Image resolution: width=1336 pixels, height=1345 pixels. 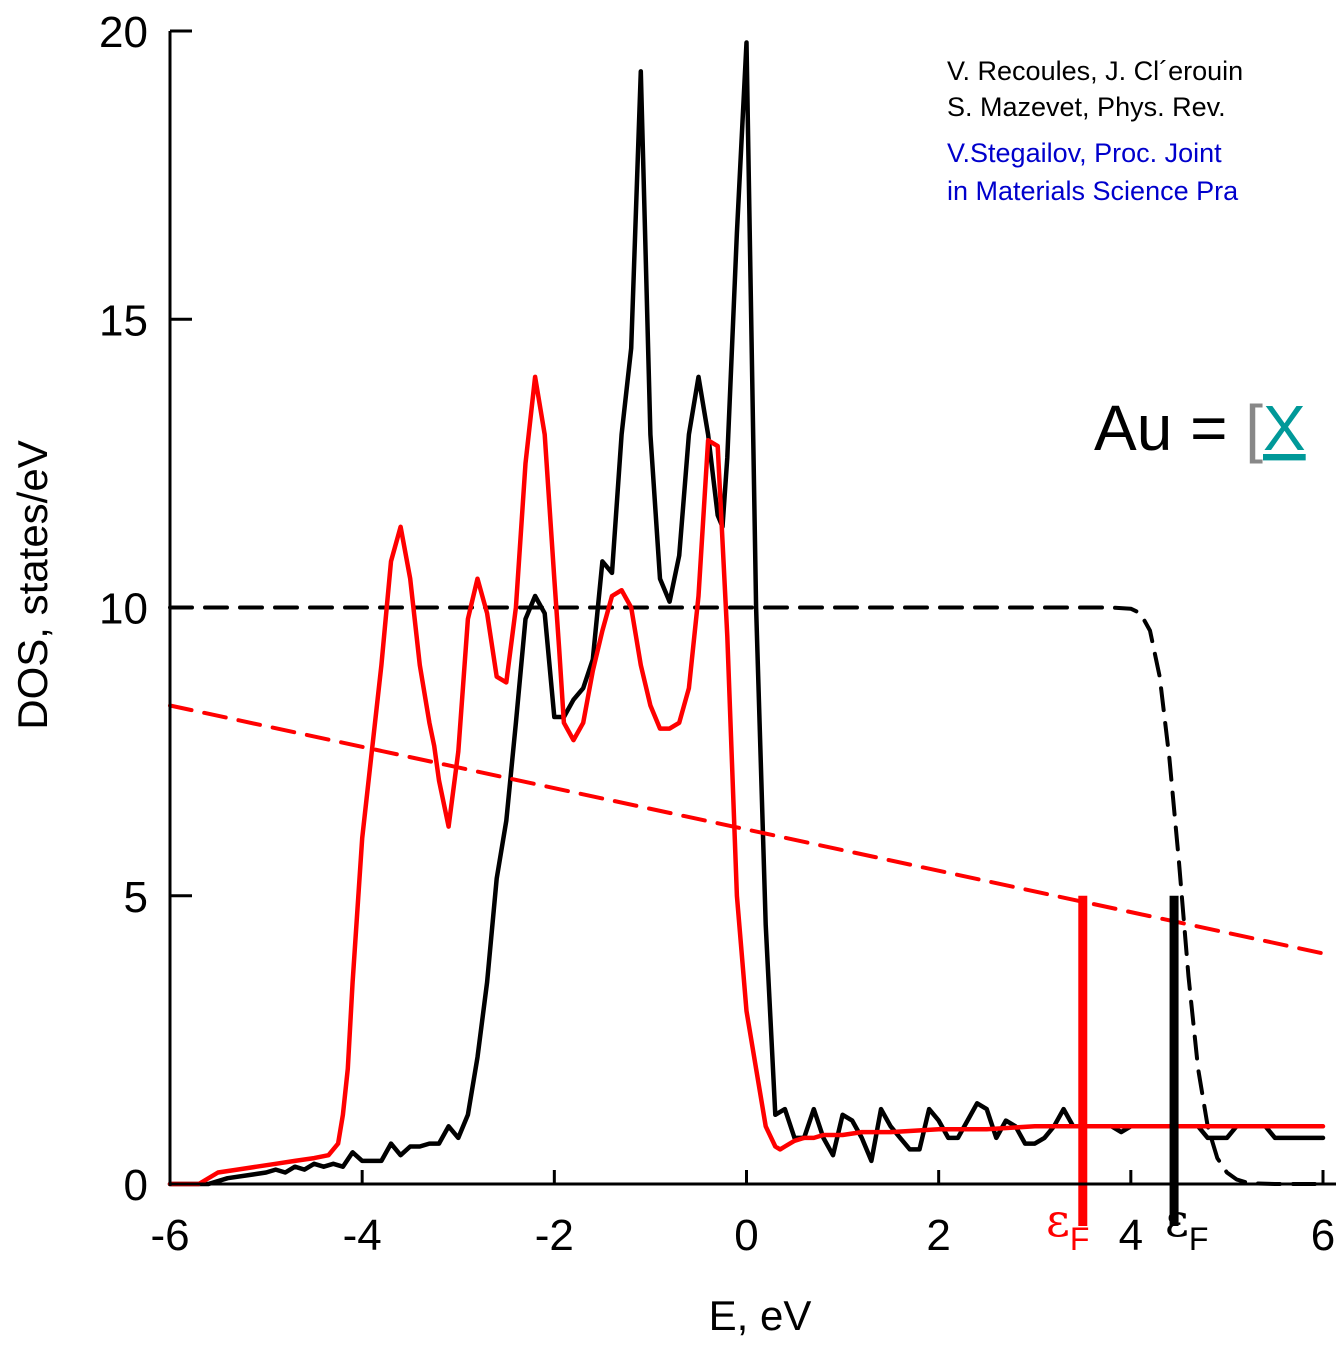 What do you see at coordinates (1254, 428) in the screenshot?
I see `formula-bracket: [` at bounding box center [1254, 428].